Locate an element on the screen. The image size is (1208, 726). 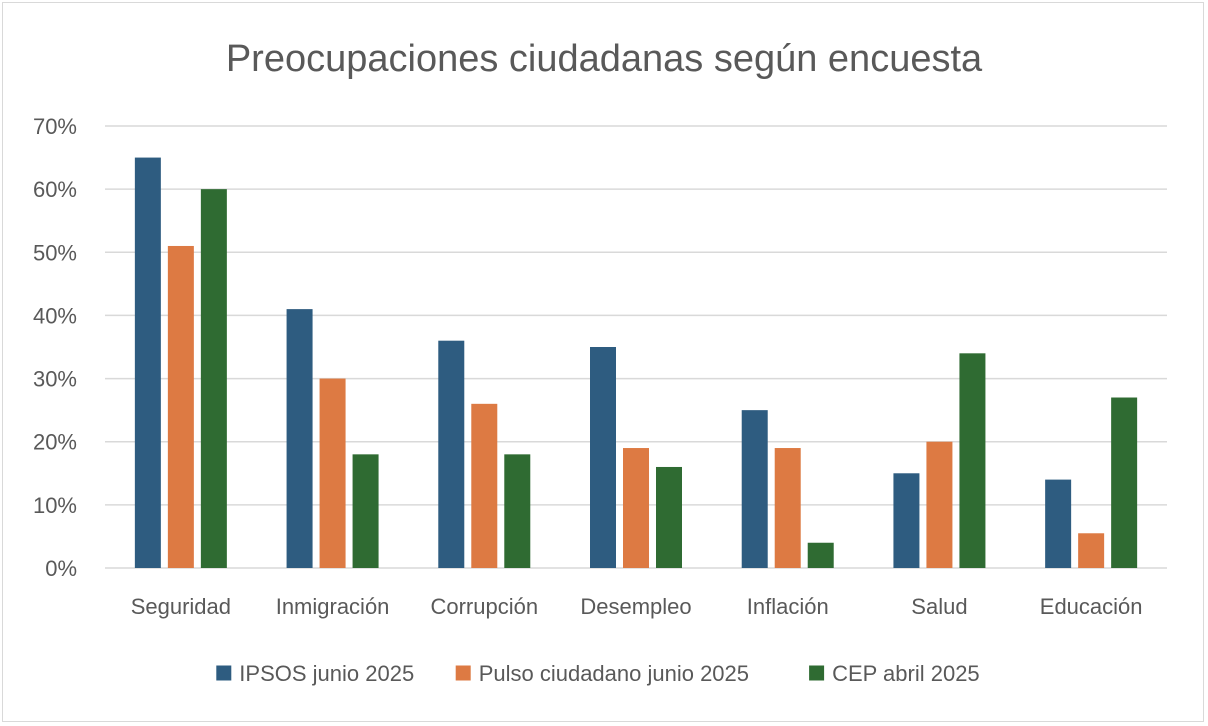
y-tick-label: 20% is located at coordinates (55, 442).